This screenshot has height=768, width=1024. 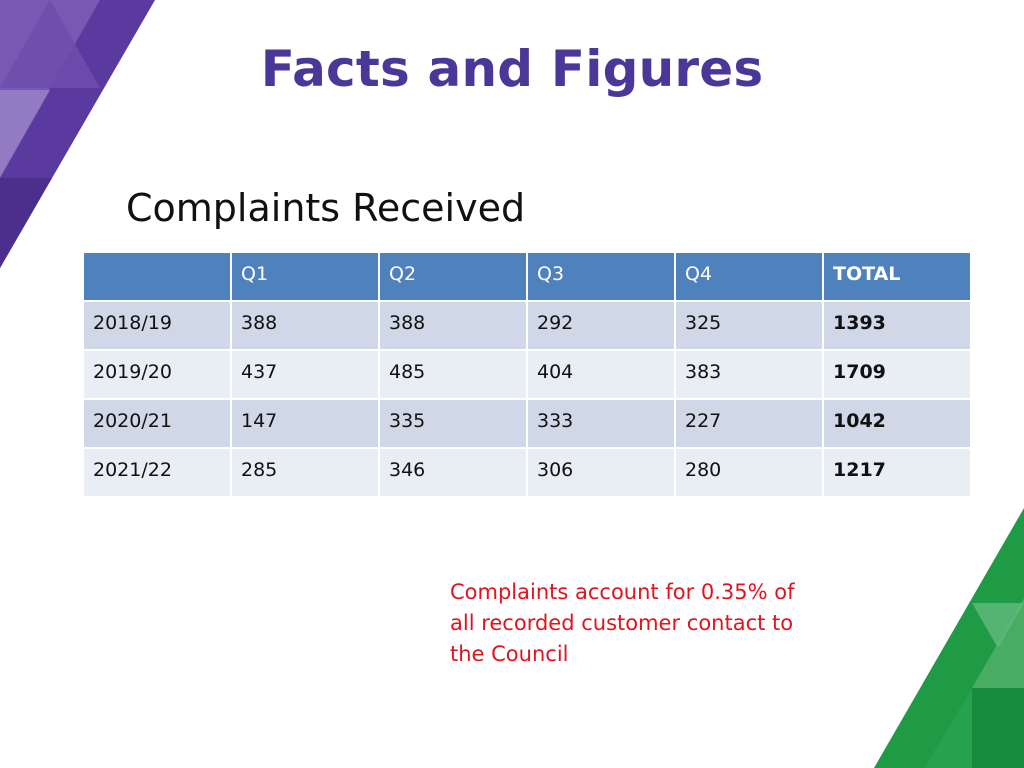 I want to click on q4-cell: 383, so click(x=749, y=374).